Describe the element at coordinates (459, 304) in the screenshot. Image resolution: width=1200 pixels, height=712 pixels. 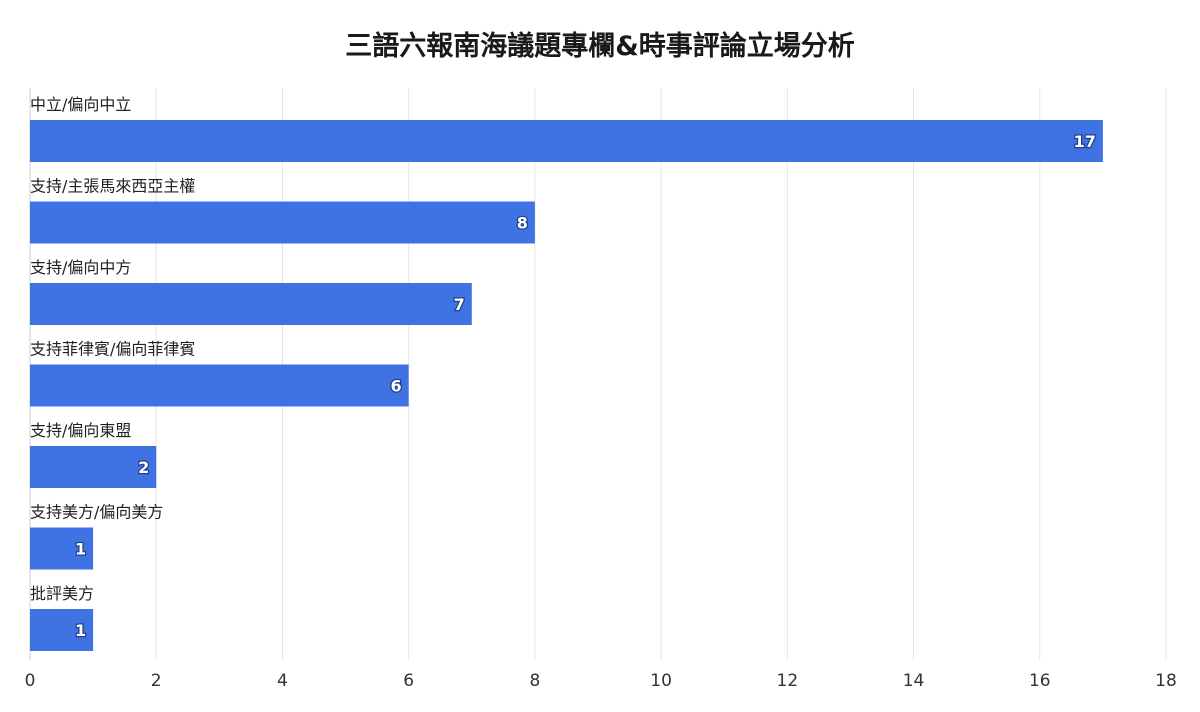
I see `bar-value-label: 7` at that location.